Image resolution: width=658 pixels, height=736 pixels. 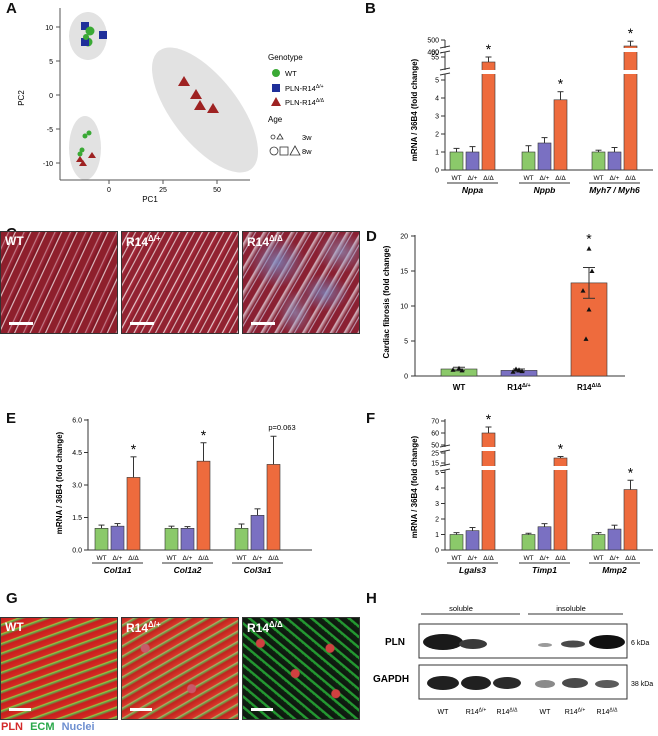 I want to click on svg-text: -10, so click(x=48, y=164).